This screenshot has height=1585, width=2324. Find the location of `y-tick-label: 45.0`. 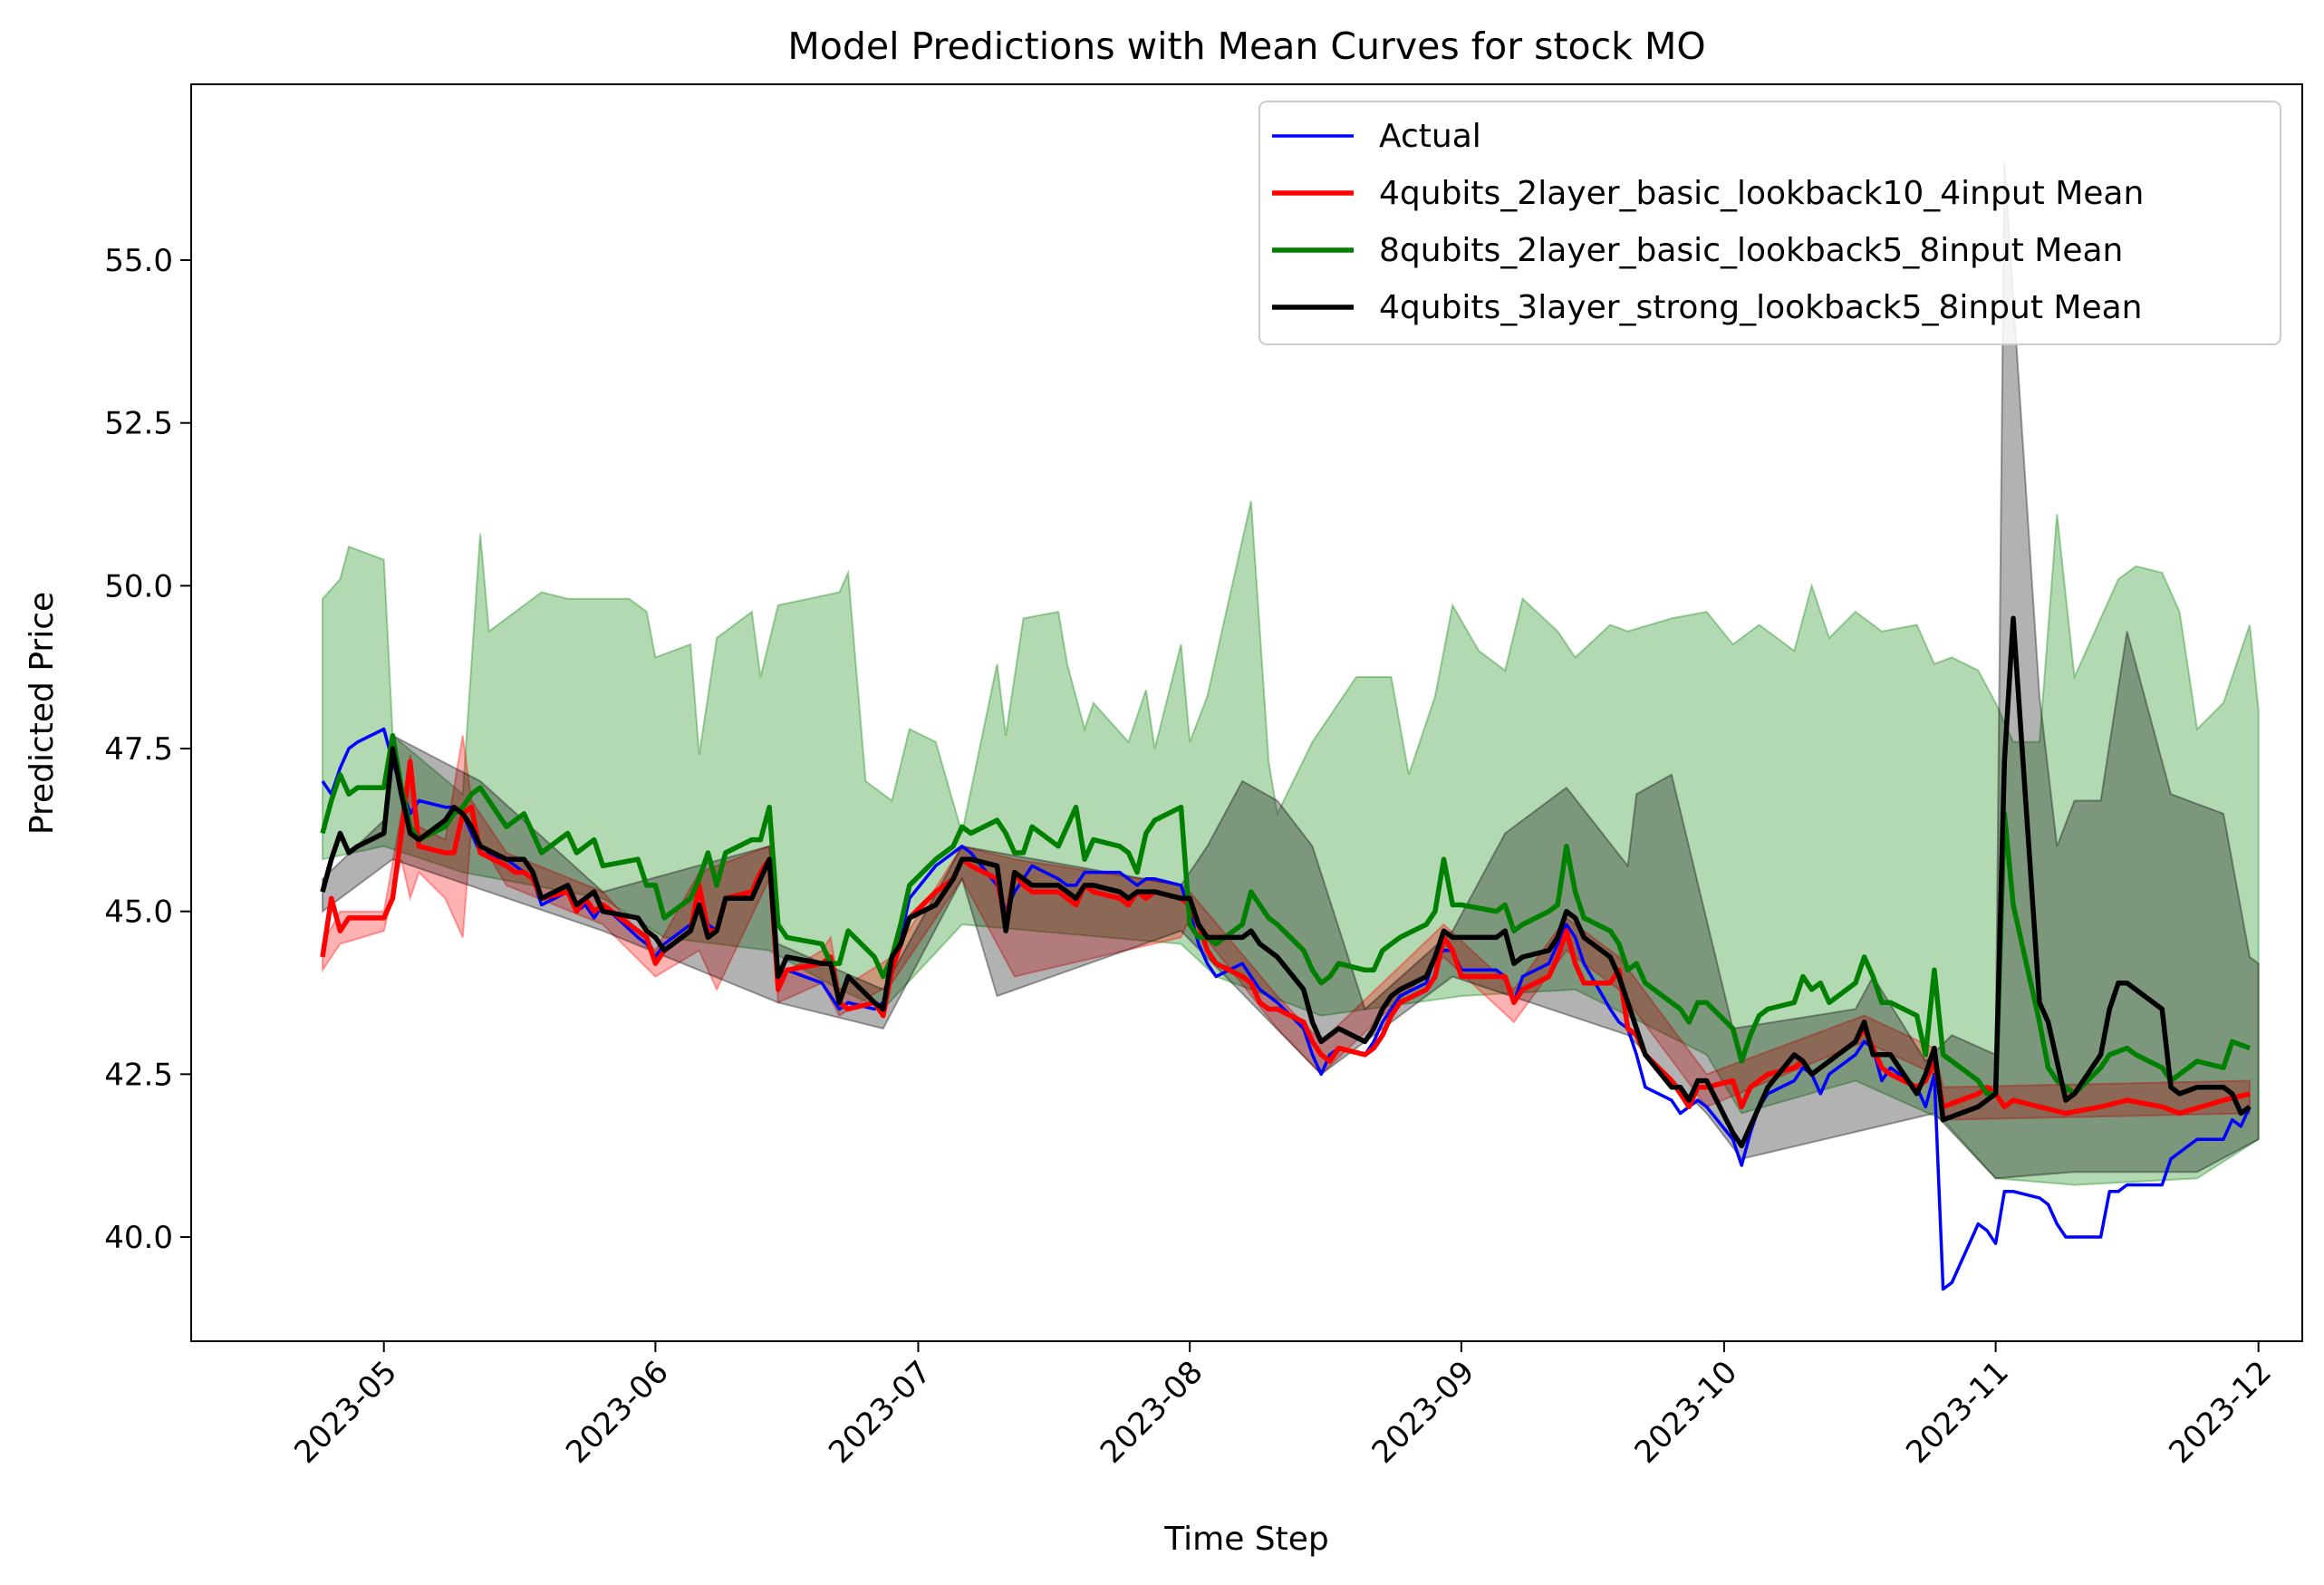

y-tick-label: 45.0 is located at coordinates (138, 912).